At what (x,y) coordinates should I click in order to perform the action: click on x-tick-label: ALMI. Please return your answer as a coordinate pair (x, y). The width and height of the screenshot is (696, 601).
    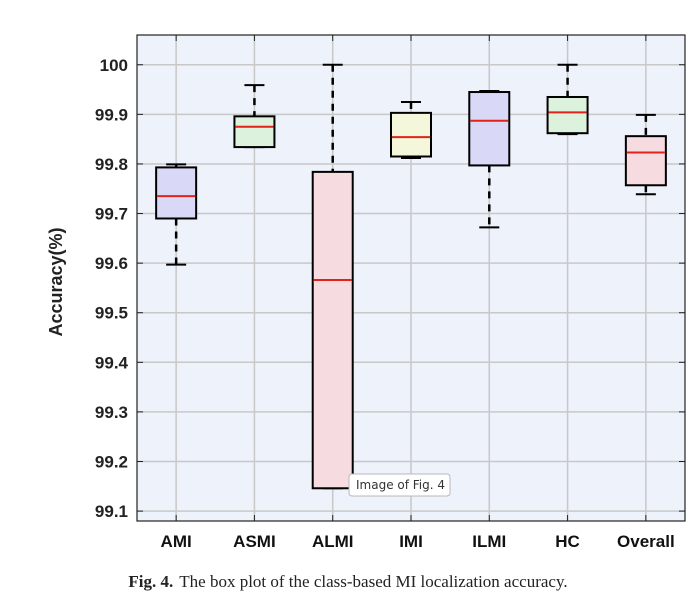
    Looking at the image, I should click on (333, 541).